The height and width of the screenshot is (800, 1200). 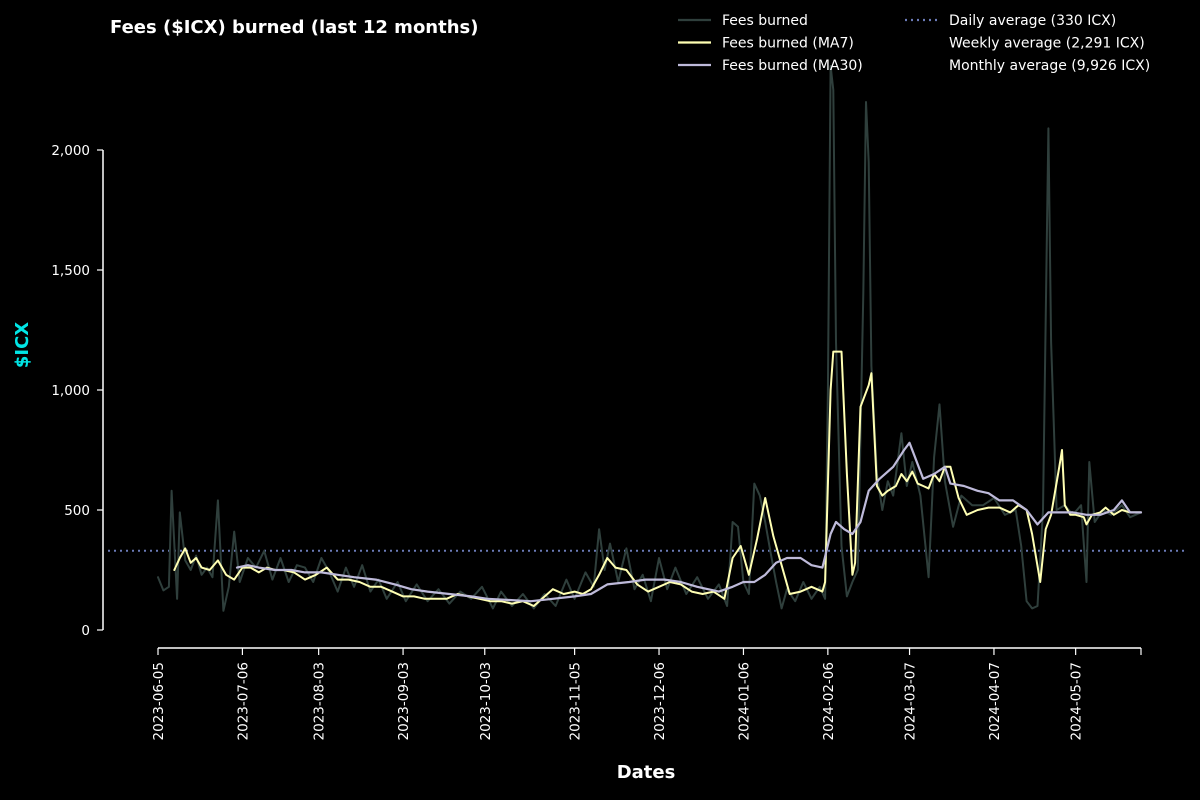 What do you see at coordinates (70, 151) in the screenshot?
I see `y-tick-label: 2,000` at bounding box center [70, 151].